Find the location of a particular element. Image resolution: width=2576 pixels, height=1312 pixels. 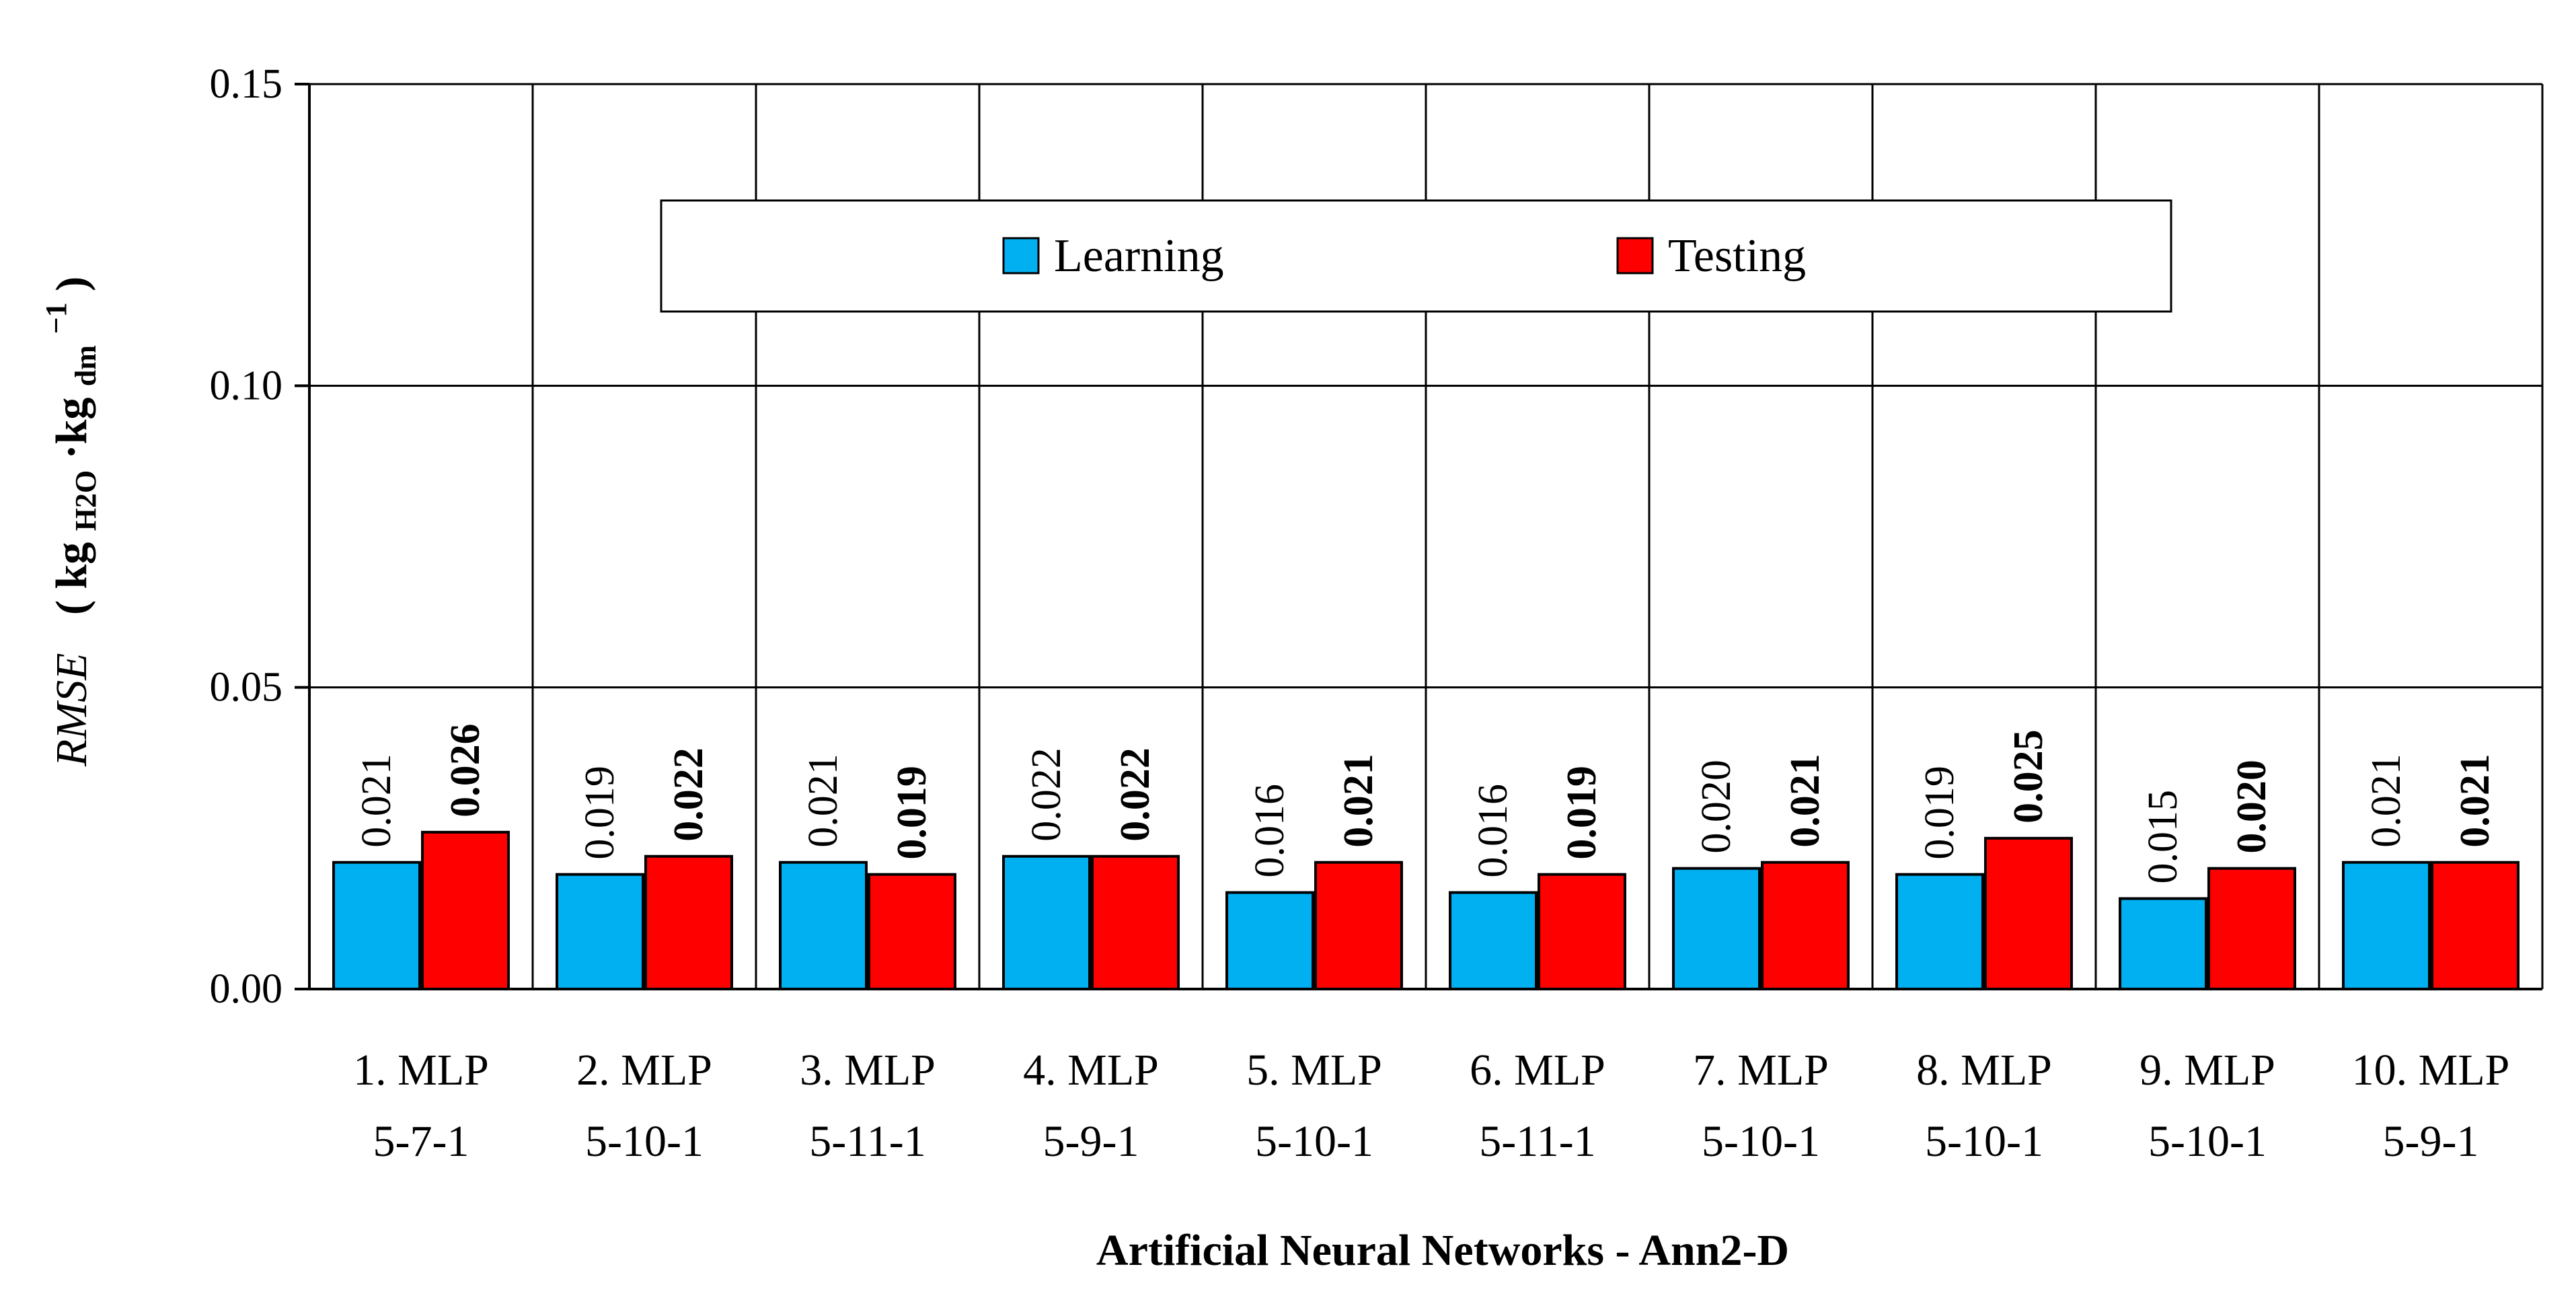

category-label-line1: 10. MLP is located at coordinates (2431, 1070).